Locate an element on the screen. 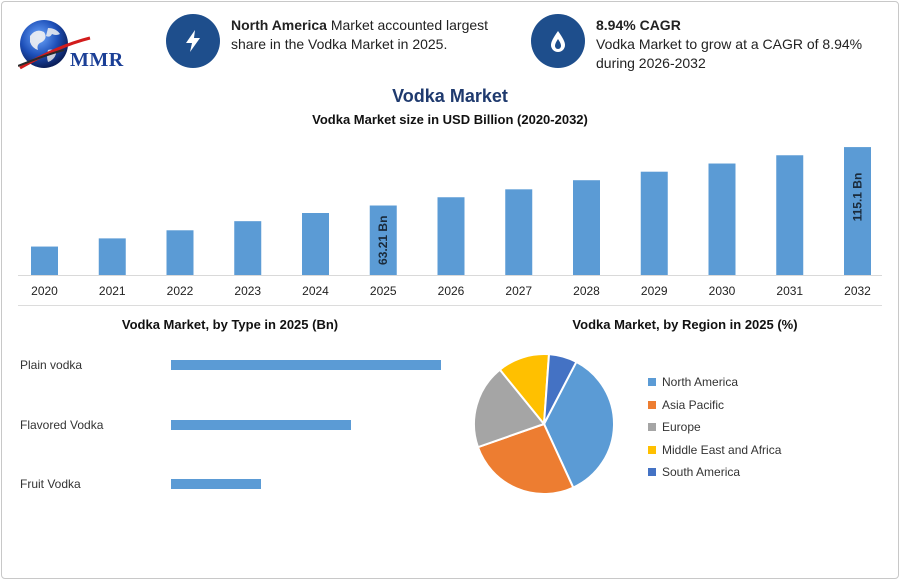 This screenshot has height=580, width=900. bar-2021 is located at coordinates (112, 256).